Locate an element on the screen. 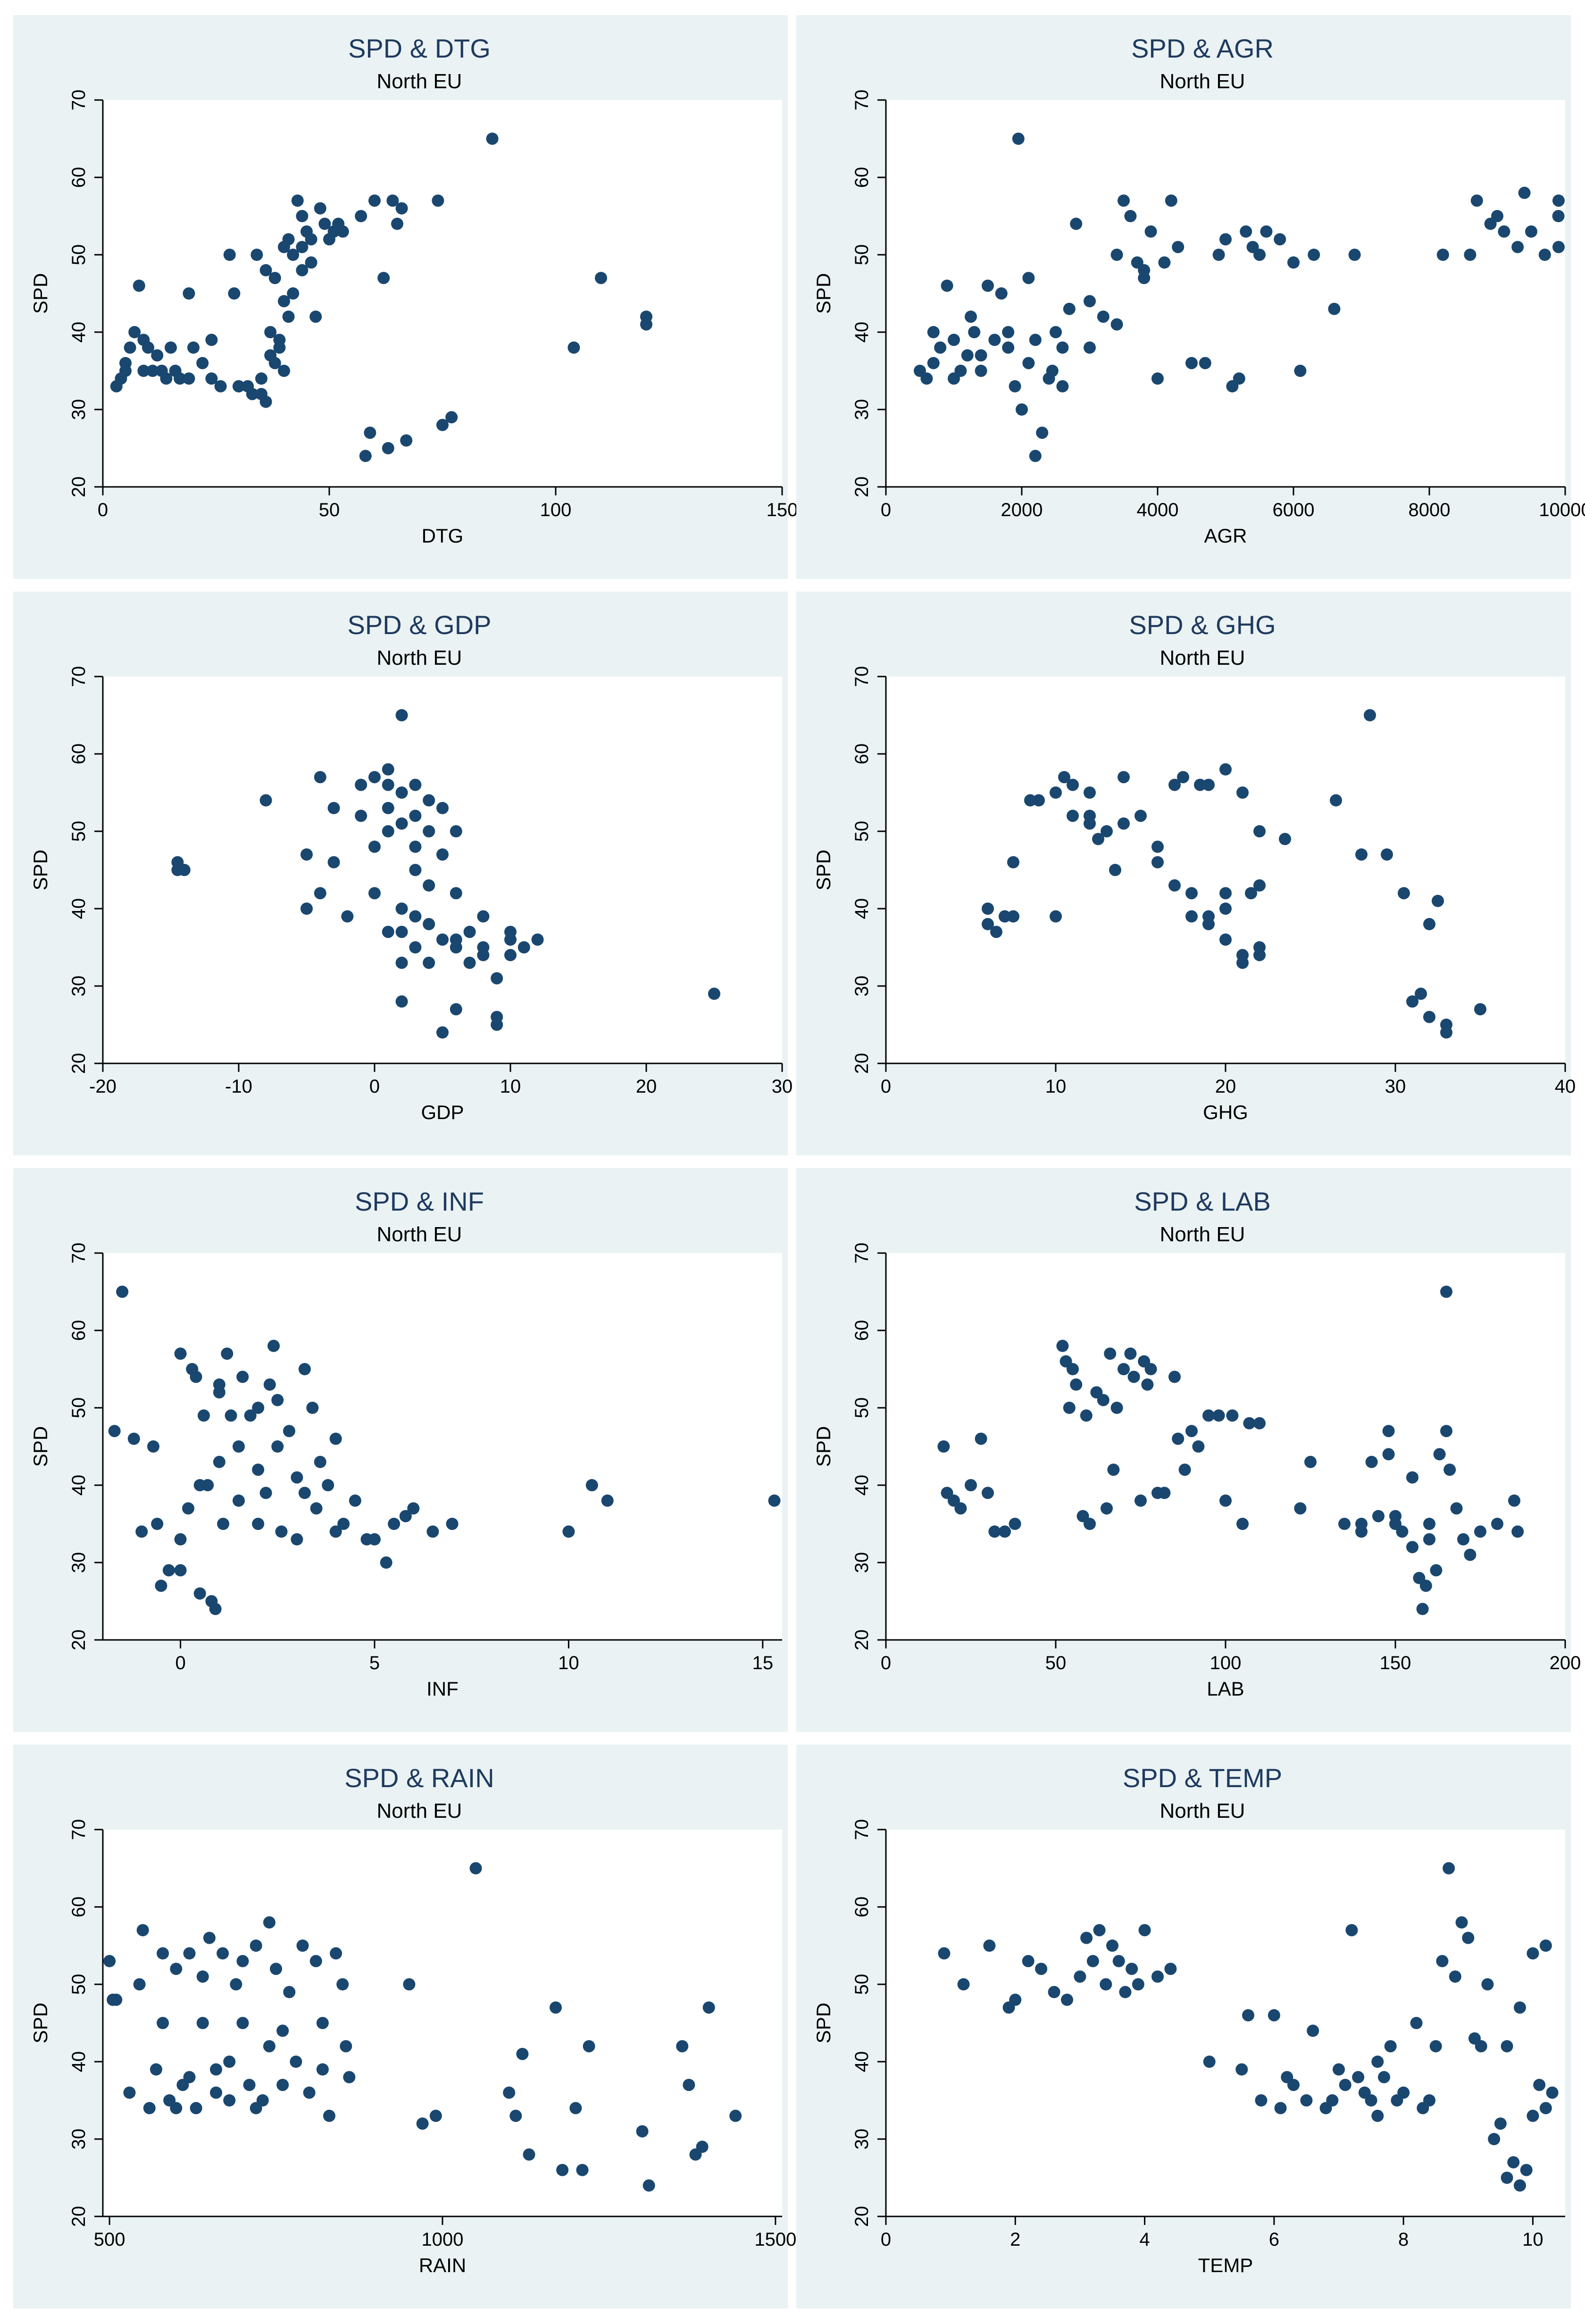  x-tick-label: 4 is located at coordinates (1145, 2239).